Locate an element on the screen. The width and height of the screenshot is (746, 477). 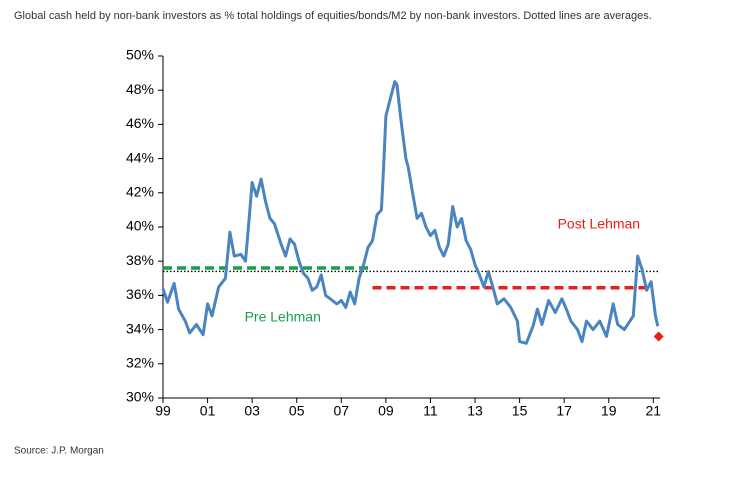
y-tick-label: 46% is located at coordinates (140, 123).